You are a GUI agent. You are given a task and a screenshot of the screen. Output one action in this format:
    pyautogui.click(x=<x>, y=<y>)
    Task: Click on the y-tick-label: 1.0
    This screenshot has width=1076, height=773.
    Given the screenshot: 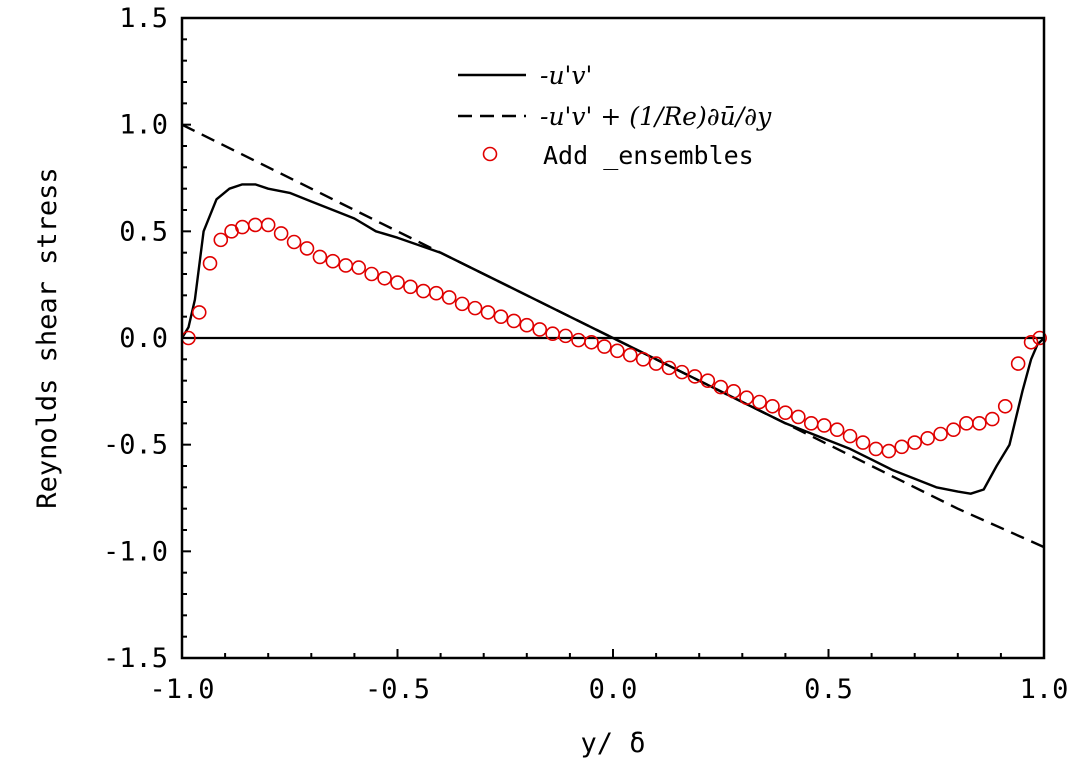 What is the action you would take?
    pyautogui.click(x=143, y=125)
    